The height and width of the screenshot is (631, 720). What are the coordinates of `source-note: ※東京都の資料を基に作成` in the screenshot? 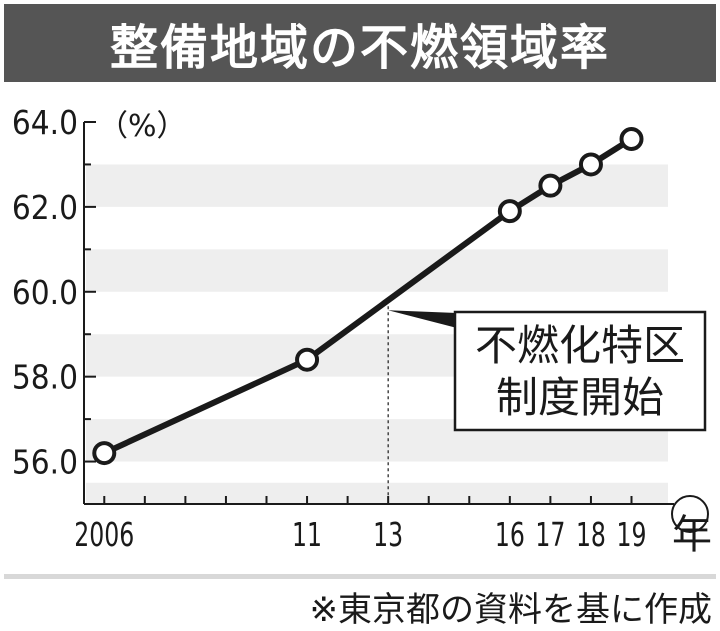 It's located at (511, 610).